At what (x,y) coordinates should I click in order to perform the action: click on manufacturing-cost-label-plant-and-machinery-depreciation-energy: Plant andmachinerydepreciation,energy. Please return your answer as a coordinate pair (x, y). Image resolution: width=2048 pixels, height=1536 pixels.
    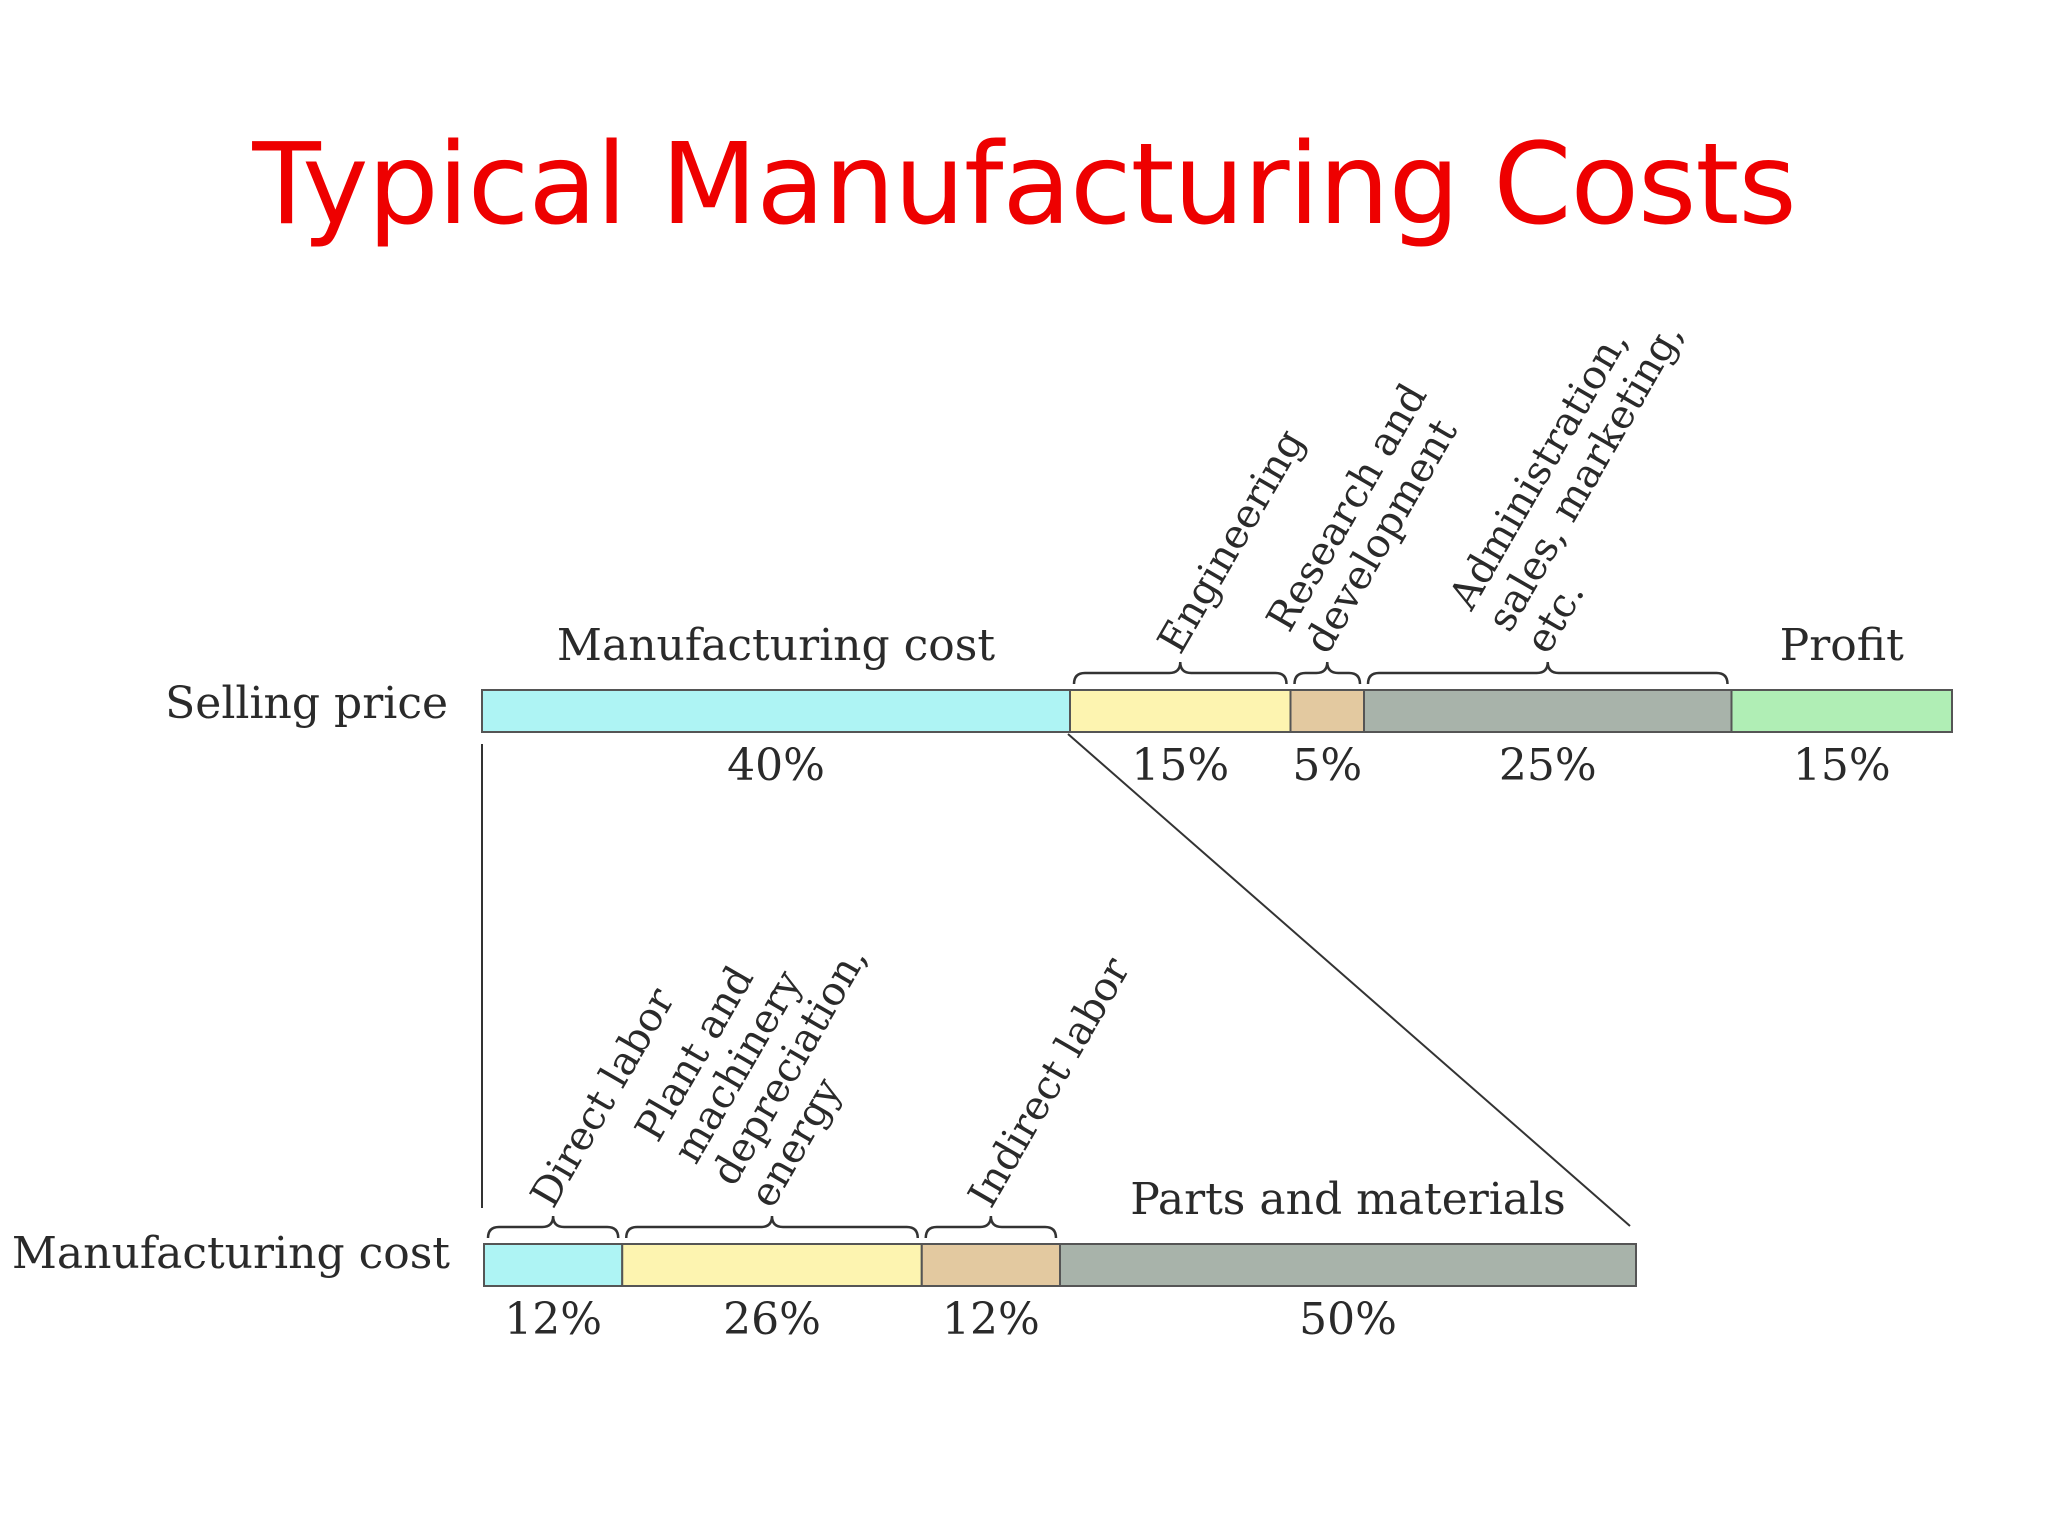
    Looking at the image, I should click on (771, 1054).